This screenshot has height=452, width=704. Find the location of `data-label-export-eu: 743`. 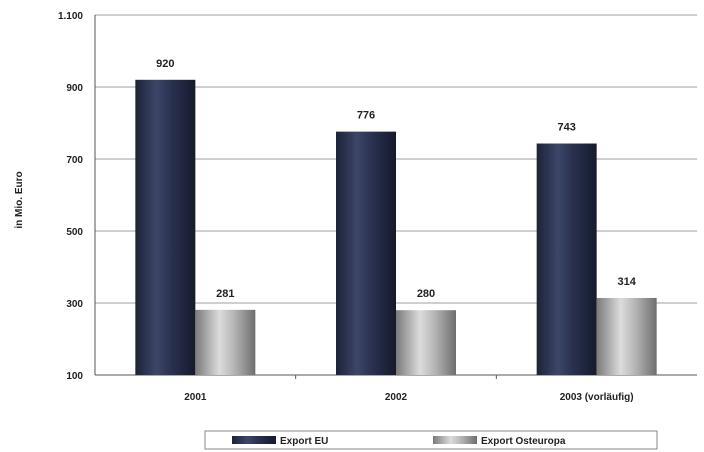

data-label-export-eu: 743 is located at coordinates (566, 128).